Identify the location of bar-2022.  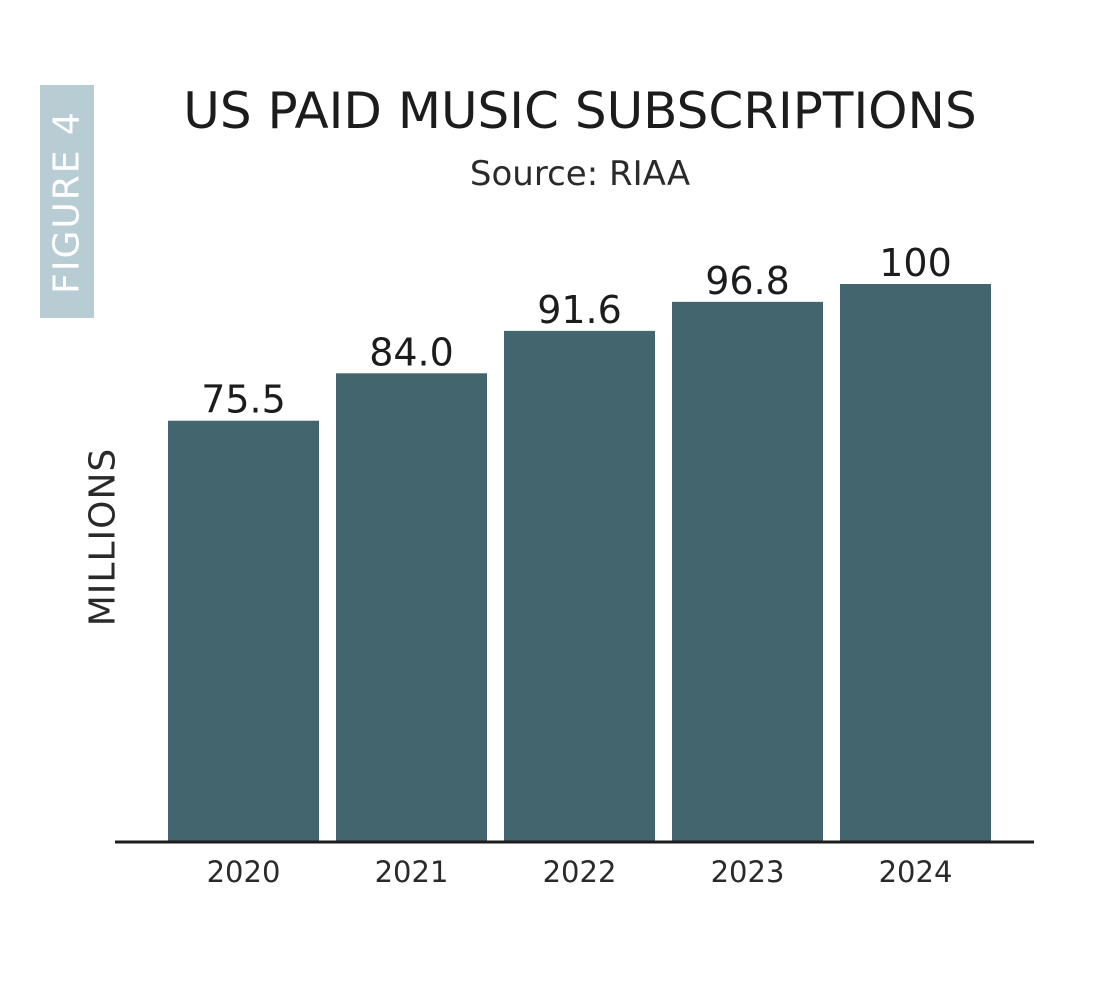
(579, 586).